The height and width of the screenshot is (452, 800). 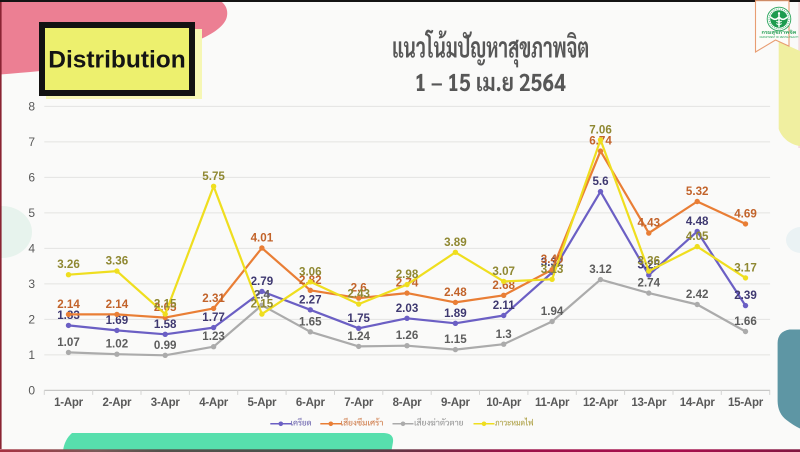 I want to click on svg-text: 4.05, so click(x=697, y=236).